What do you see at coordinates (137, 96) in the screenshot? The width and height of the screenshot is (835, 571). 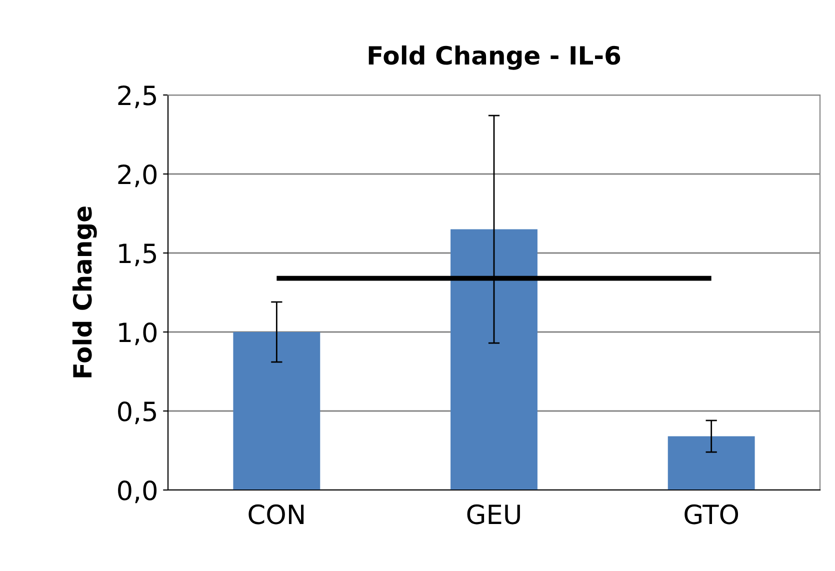 I see `y-tick-label: 2,5` at bounding box center [137, 96].